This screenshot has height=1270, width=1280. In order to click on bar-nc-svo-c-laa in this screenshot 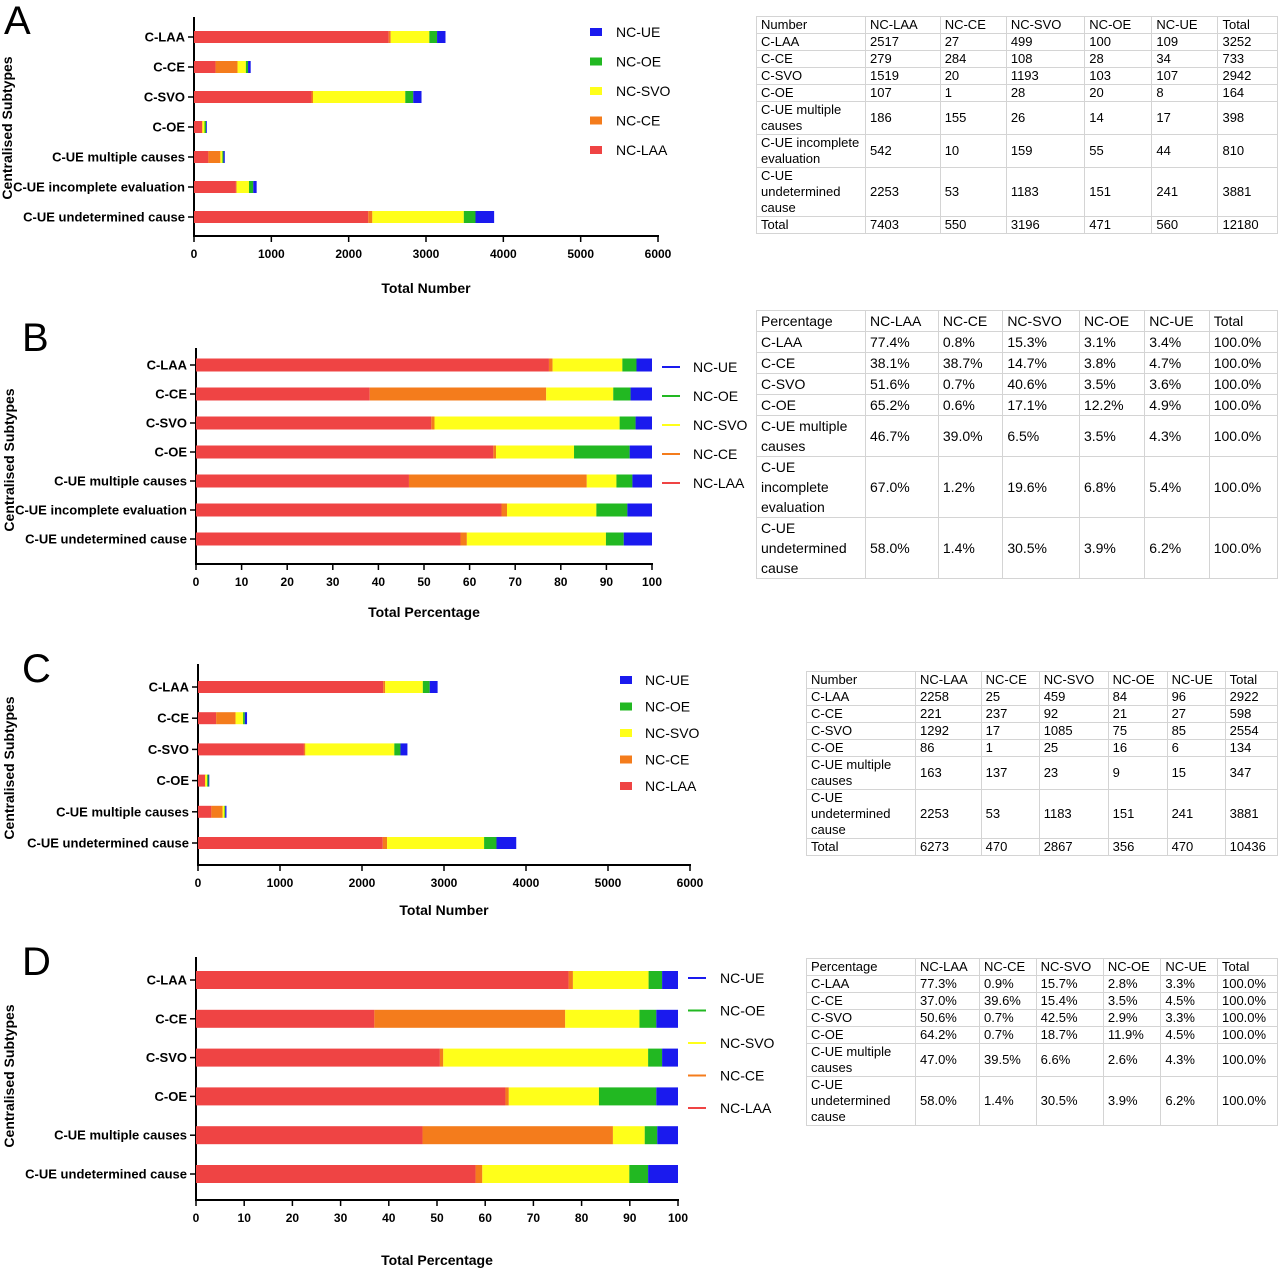, I will do `click(404, 687)`.